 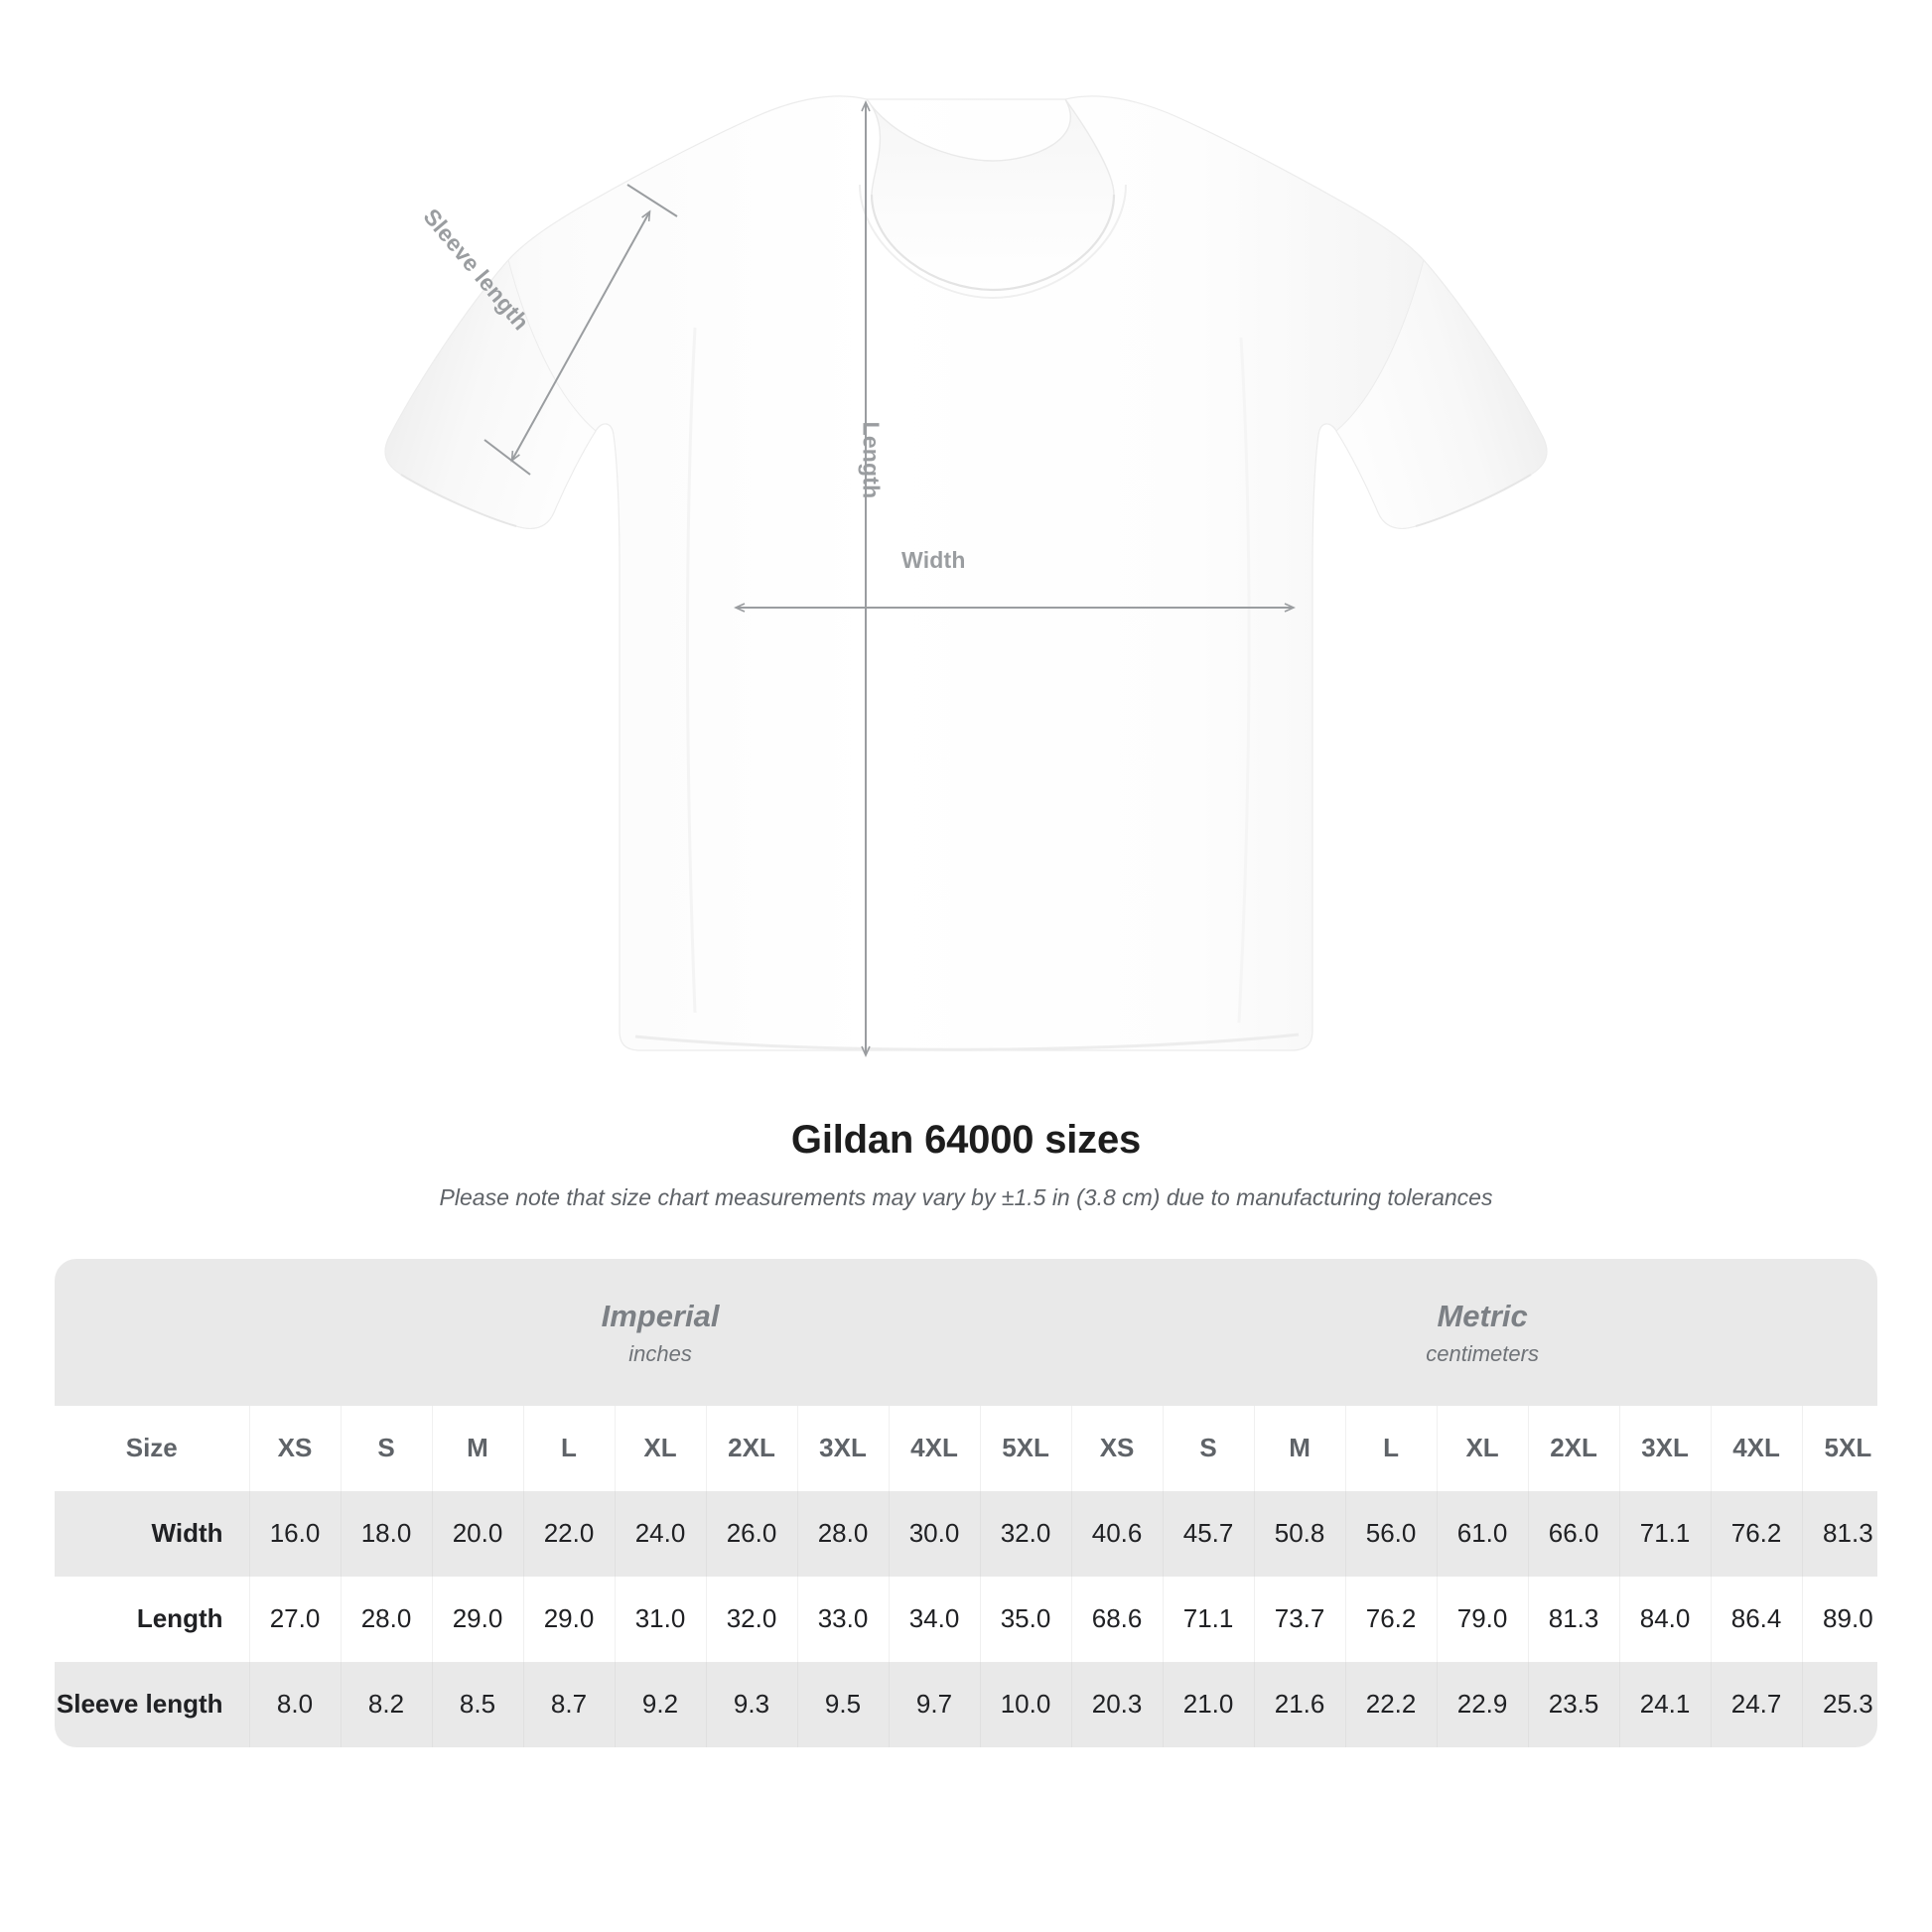 I want to click on unit-band-row: Imperial inches Metric centimeters, so click(x=966, y=1332).